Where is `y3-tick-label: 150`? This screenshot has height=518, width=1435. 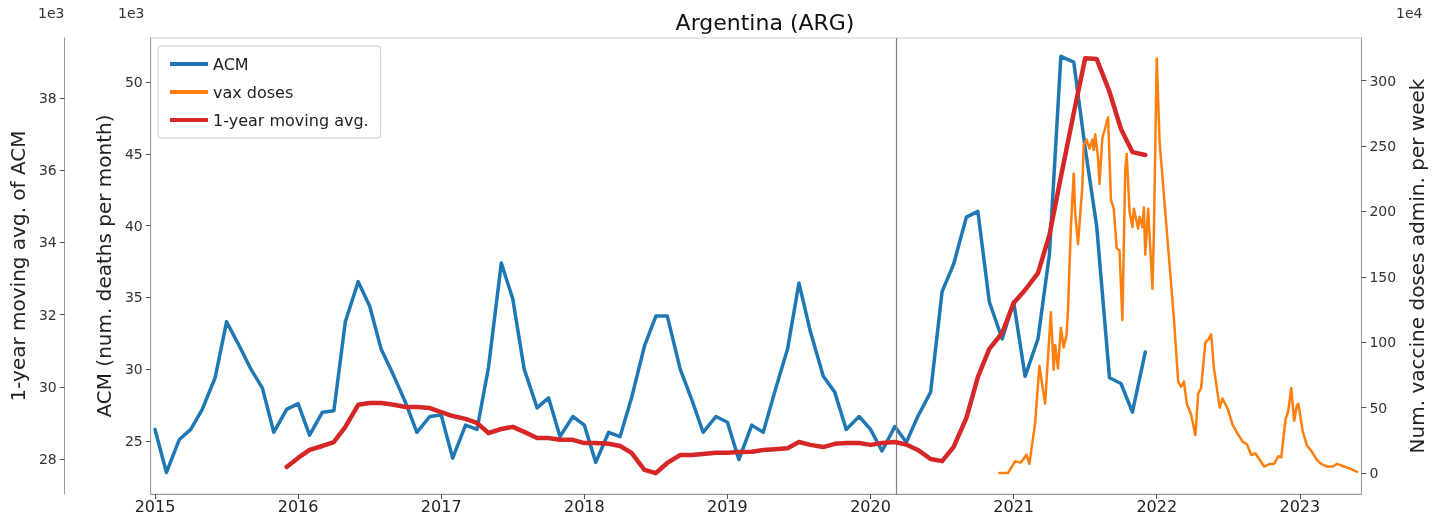
y3-tick-label: 150 is located at coordinates (1383, 276).